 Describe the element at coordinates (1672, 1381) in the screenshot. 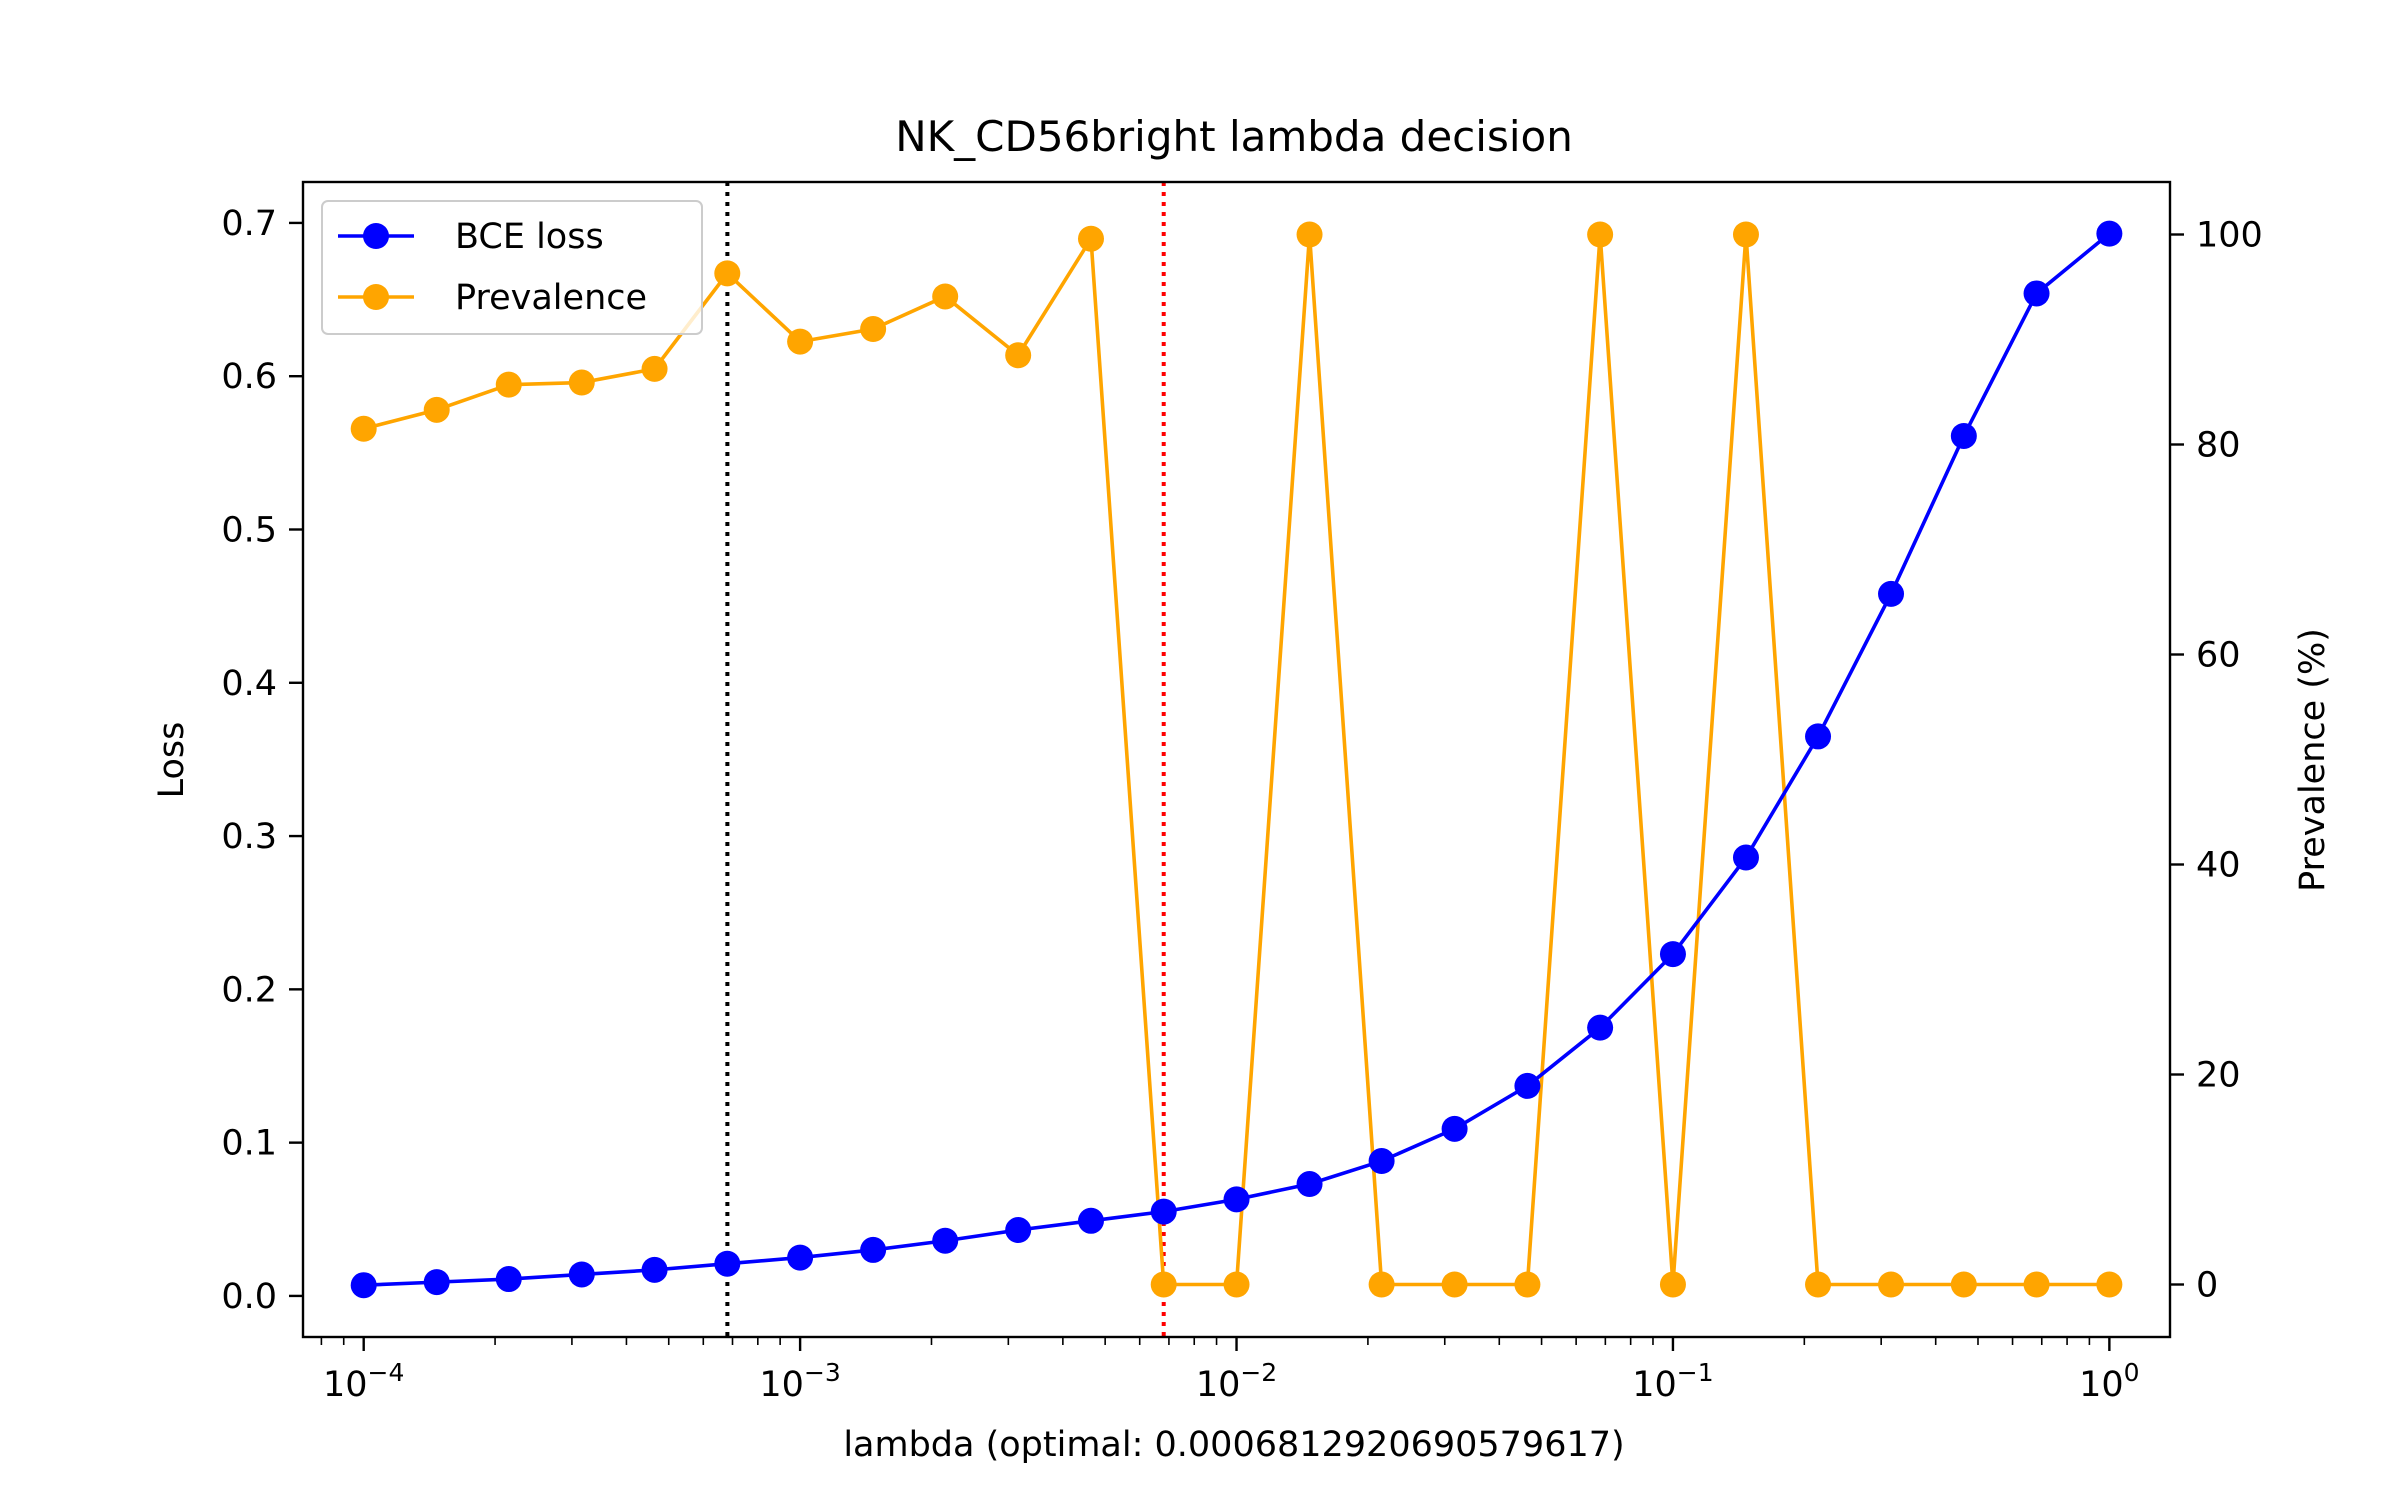

I see `x-tick-label: 10⁻¹` at that location.